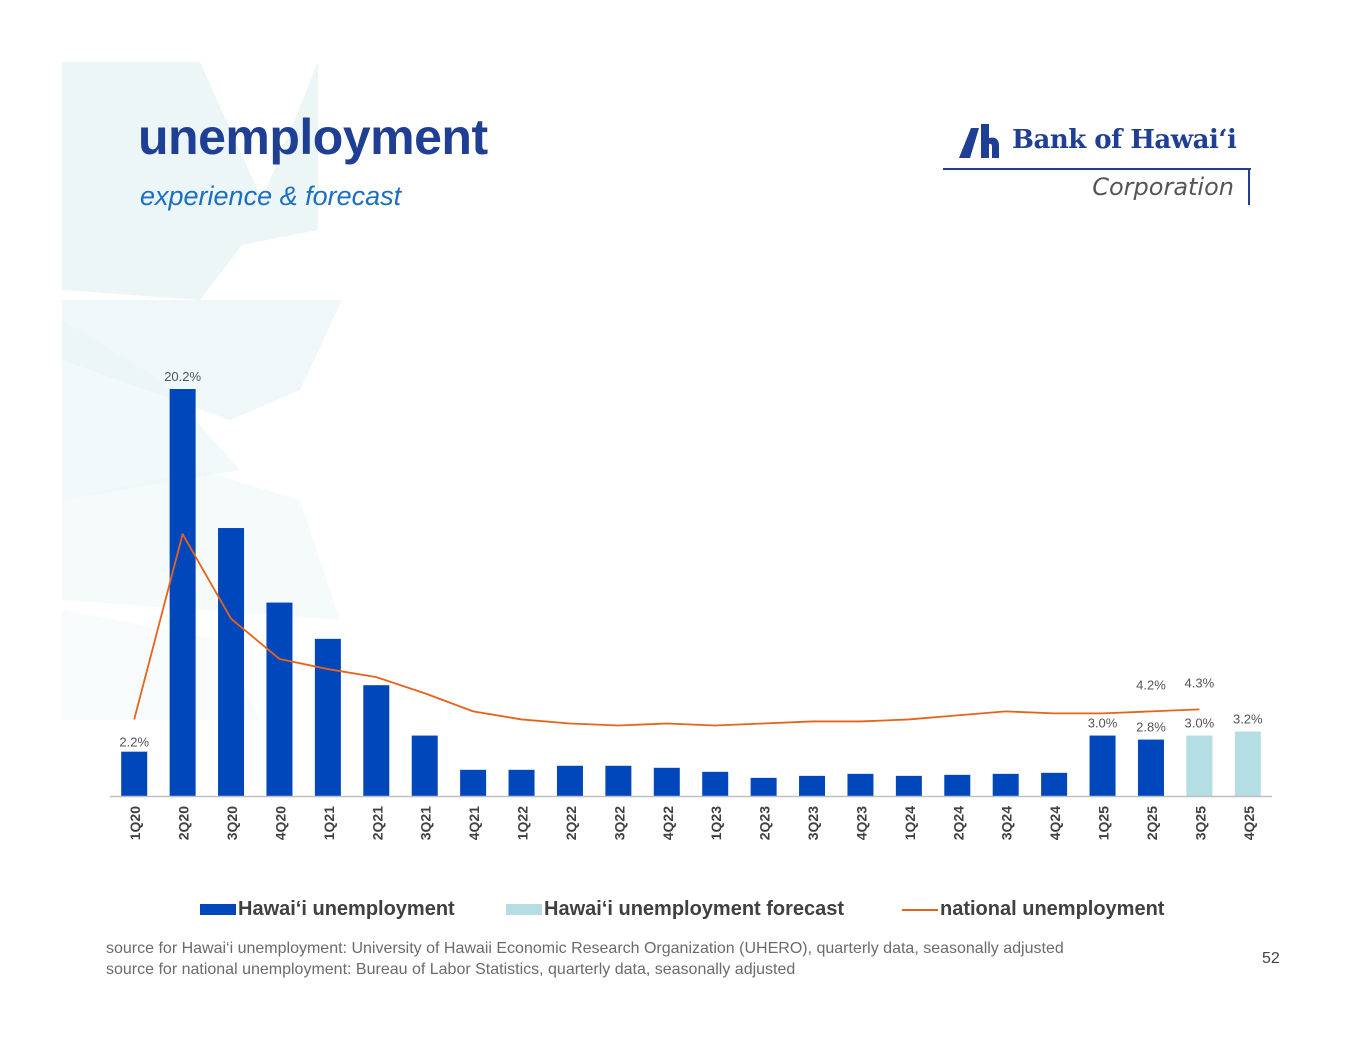  Describe the element at coordinates (184, 823) in the screenshot. I see `x-tick-label-2Q20: 2Q20` at that location.